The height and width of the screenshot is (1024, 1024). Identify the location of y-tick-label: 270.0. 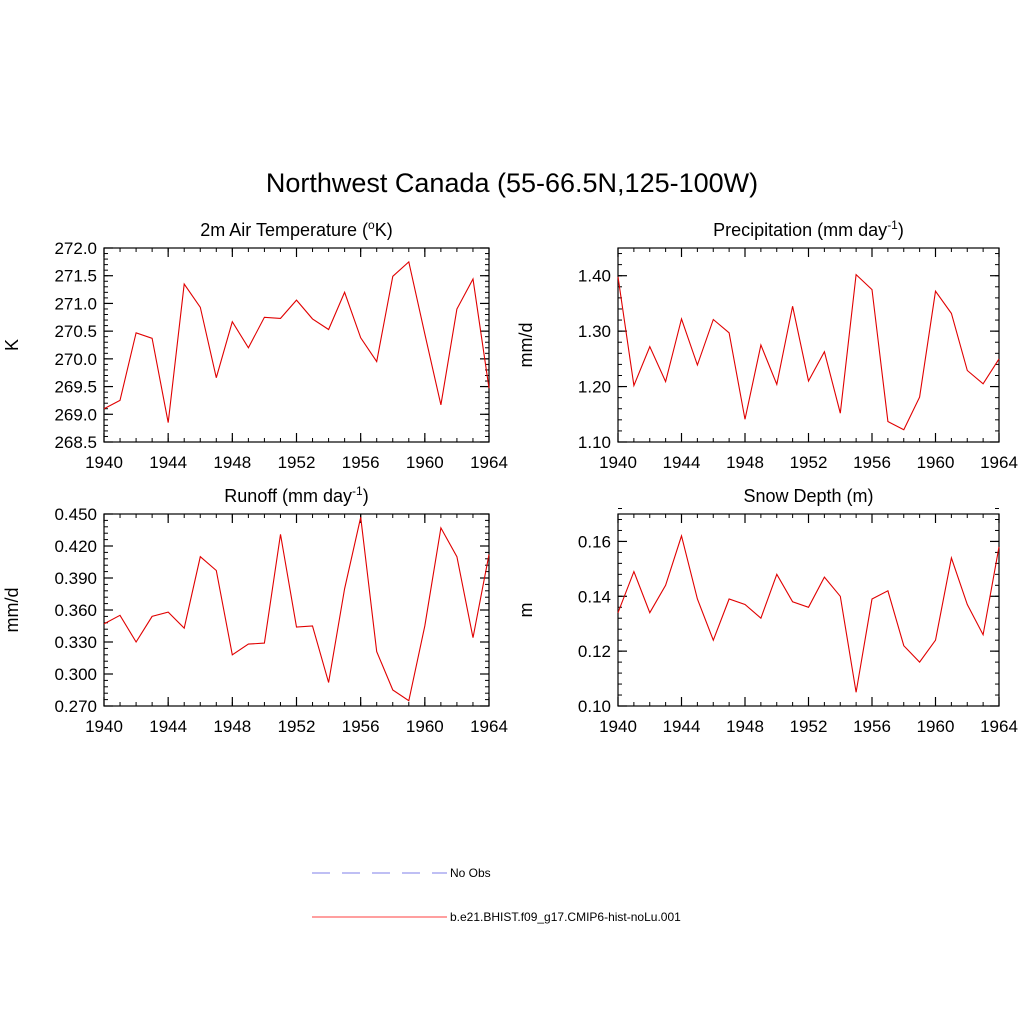
(75, 359).